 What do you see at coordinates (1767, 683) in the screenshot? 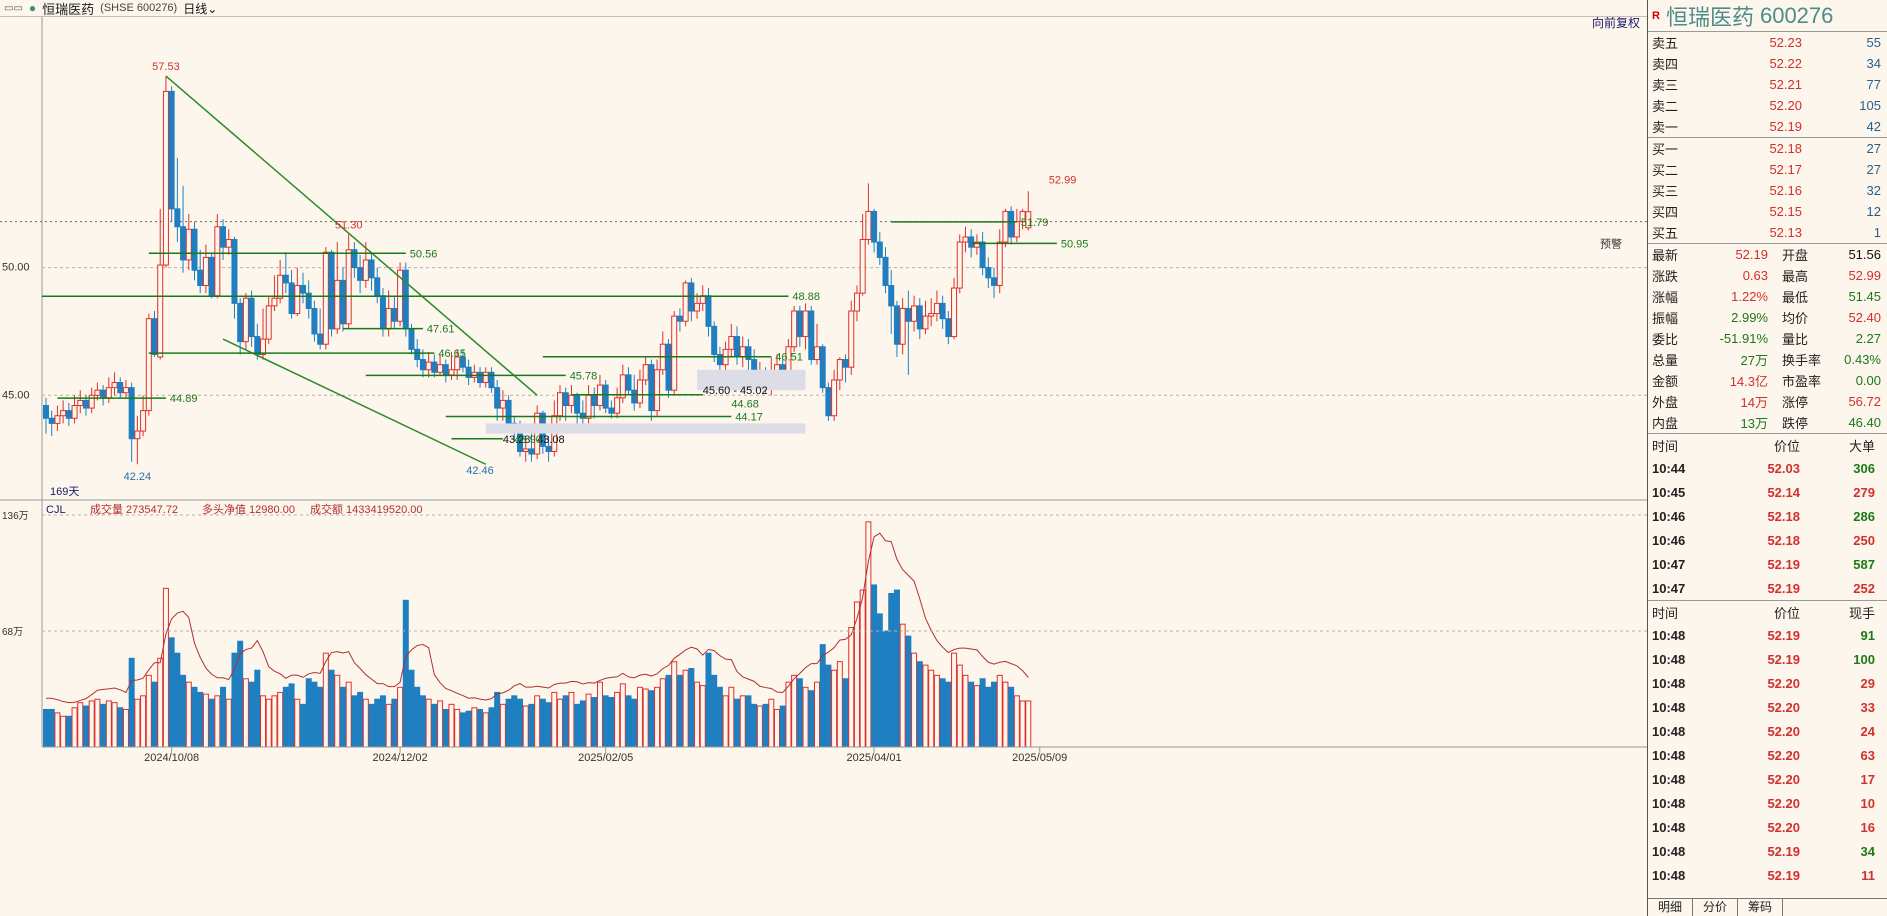
I see `ticks-row: 10:48 52.20 29` at bounding box center [1767, 683].